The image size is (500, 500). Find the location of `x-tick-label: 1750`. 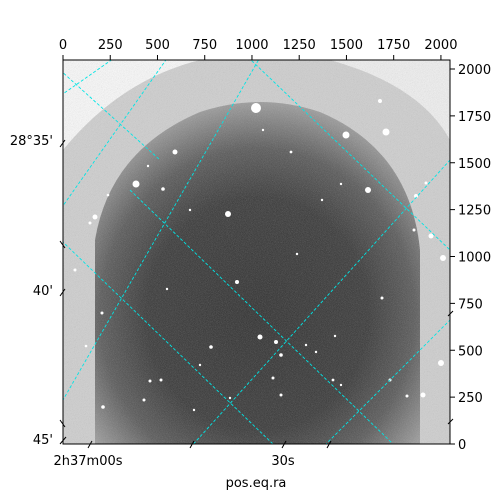

x-tick-label: 1750 is located at coordinates (393, 45).